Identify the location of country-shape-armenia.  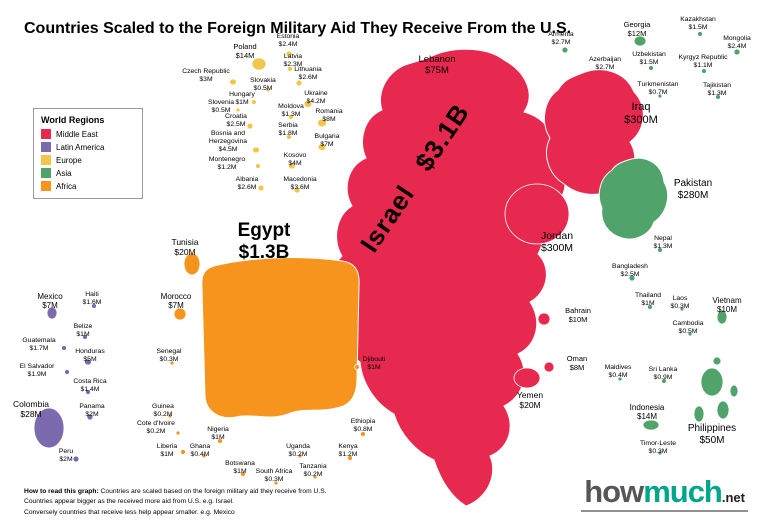
(565, 50).